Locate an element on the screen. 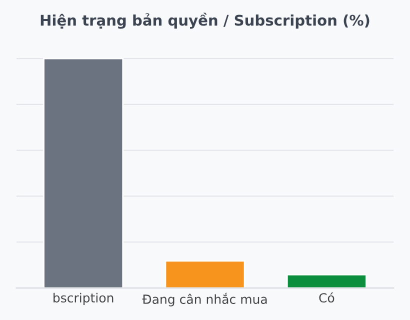 Image resolution: width=410 pixels, height=320 pixels. chart-title: Hiện trạng bản quyền / Subscription (%) is located at coordinates (205, 20).